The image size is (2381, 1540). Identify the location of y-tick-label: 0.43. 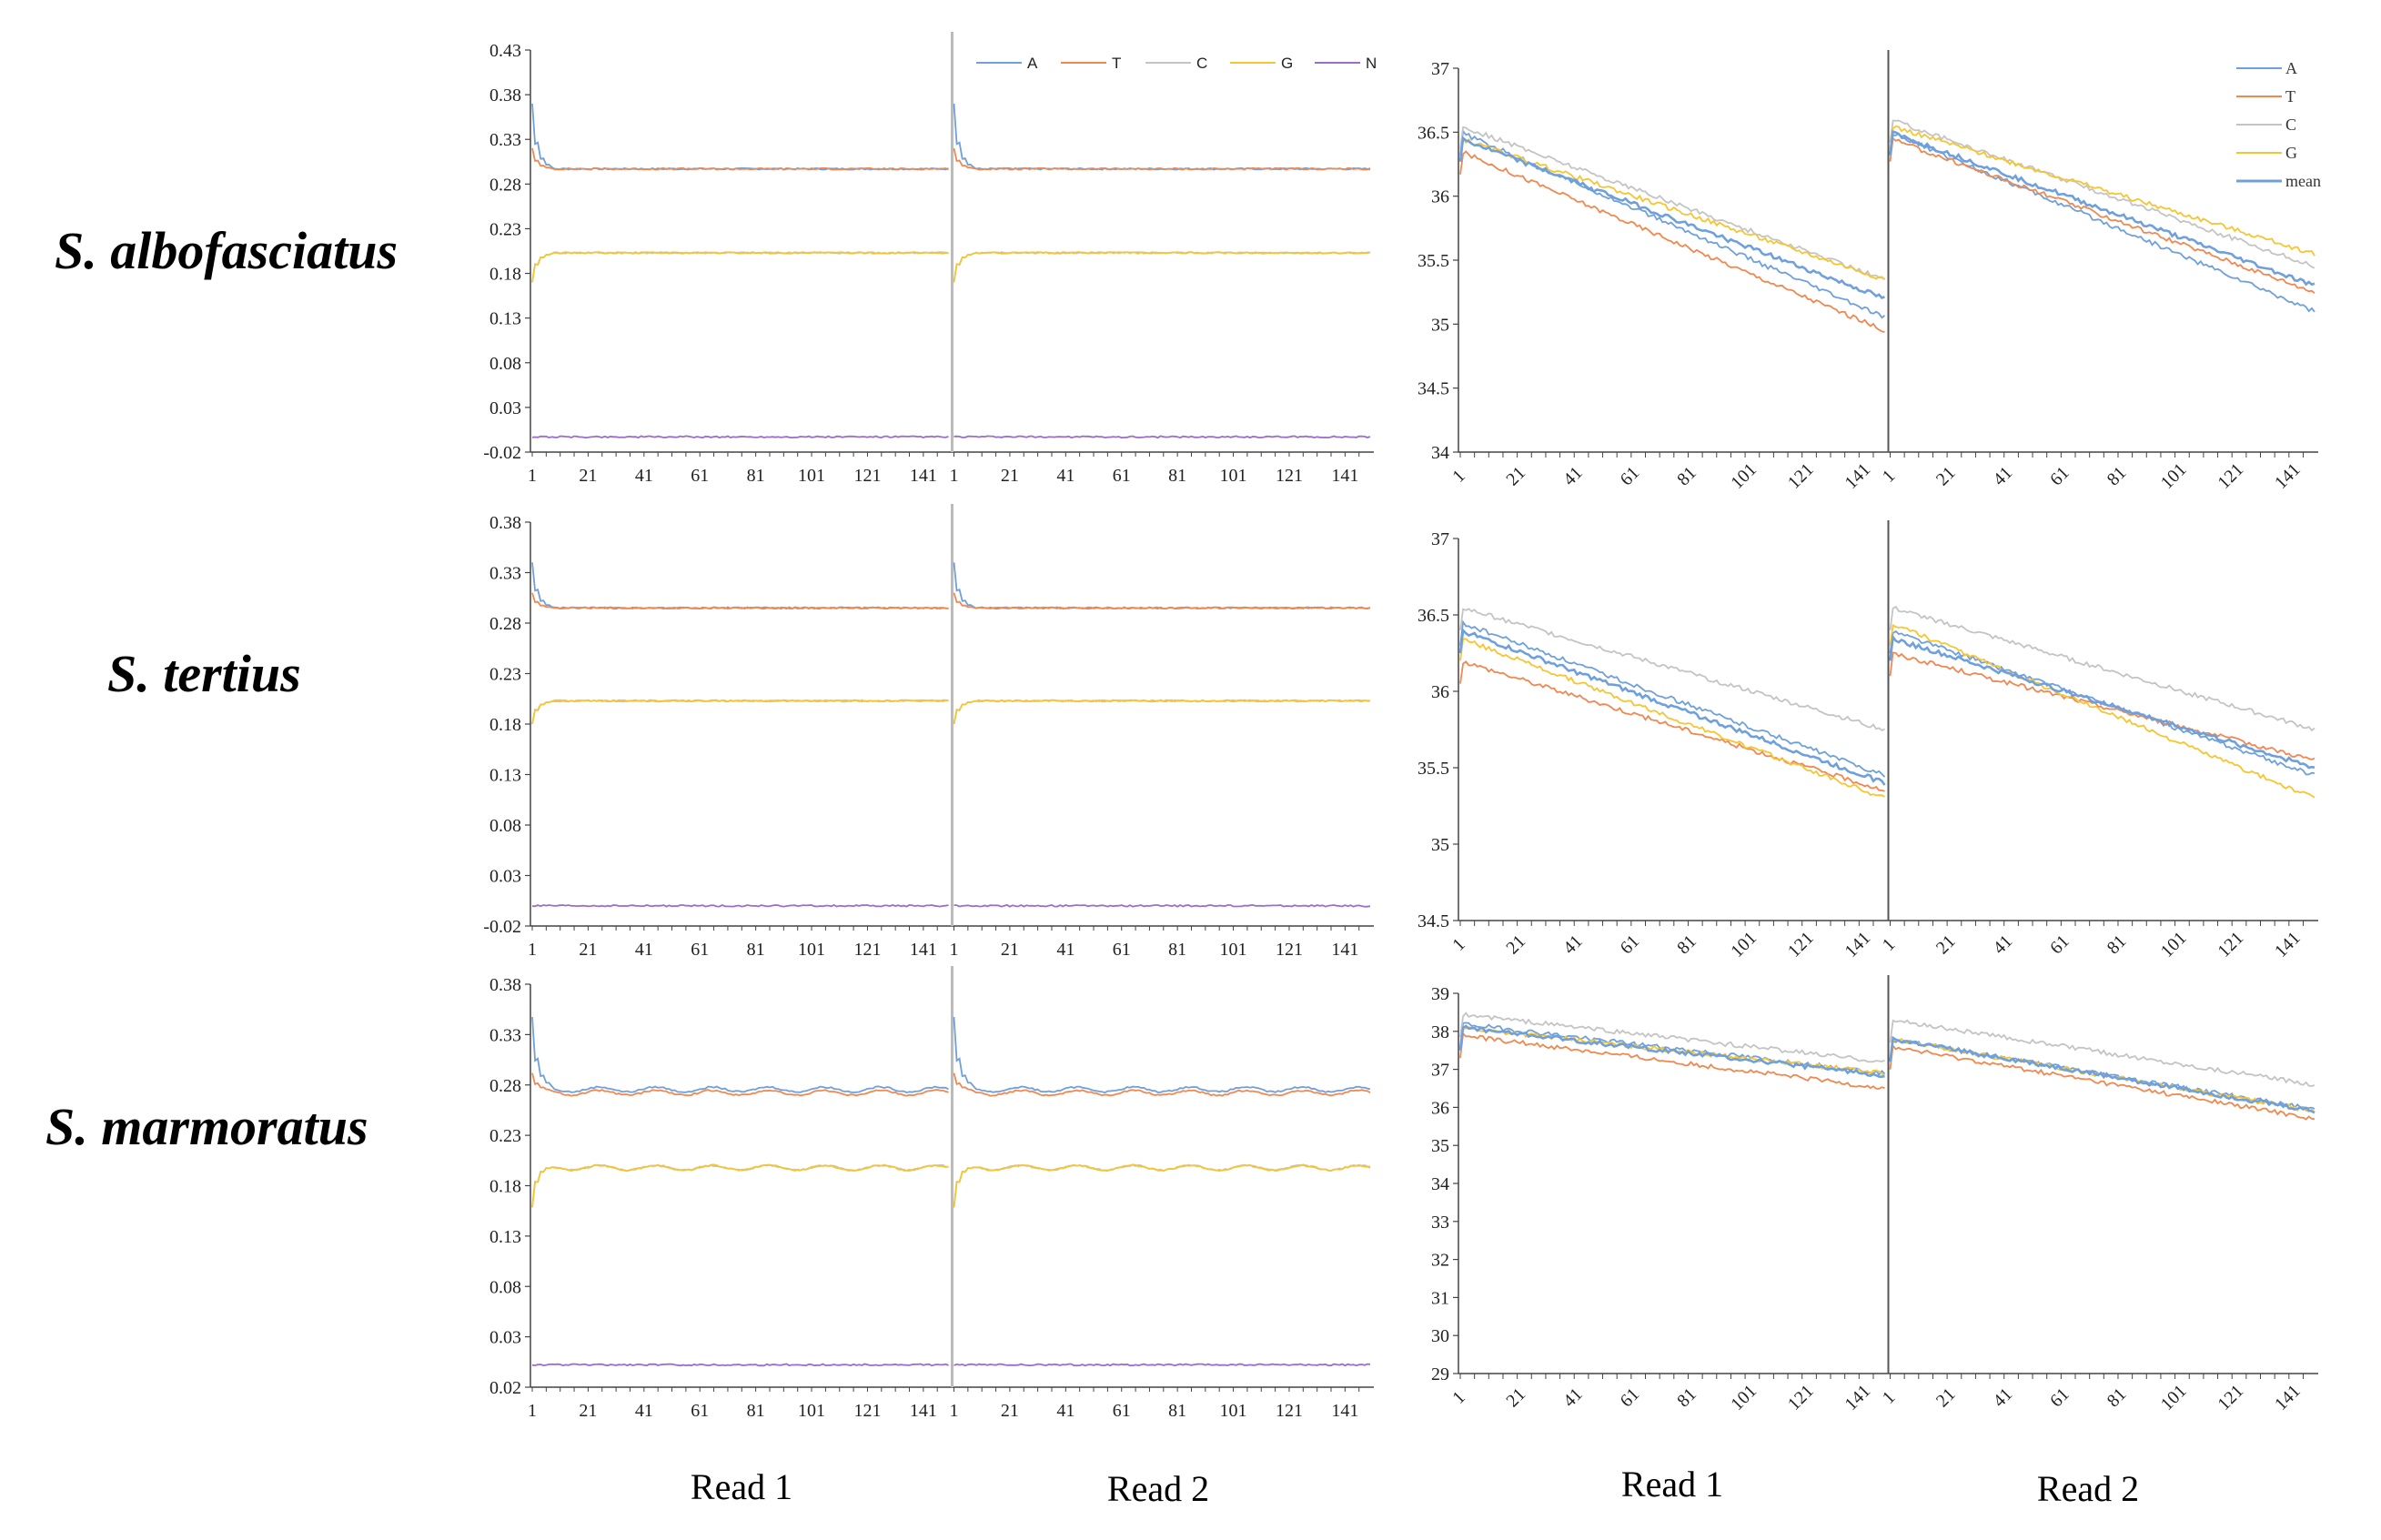
(505, 51).